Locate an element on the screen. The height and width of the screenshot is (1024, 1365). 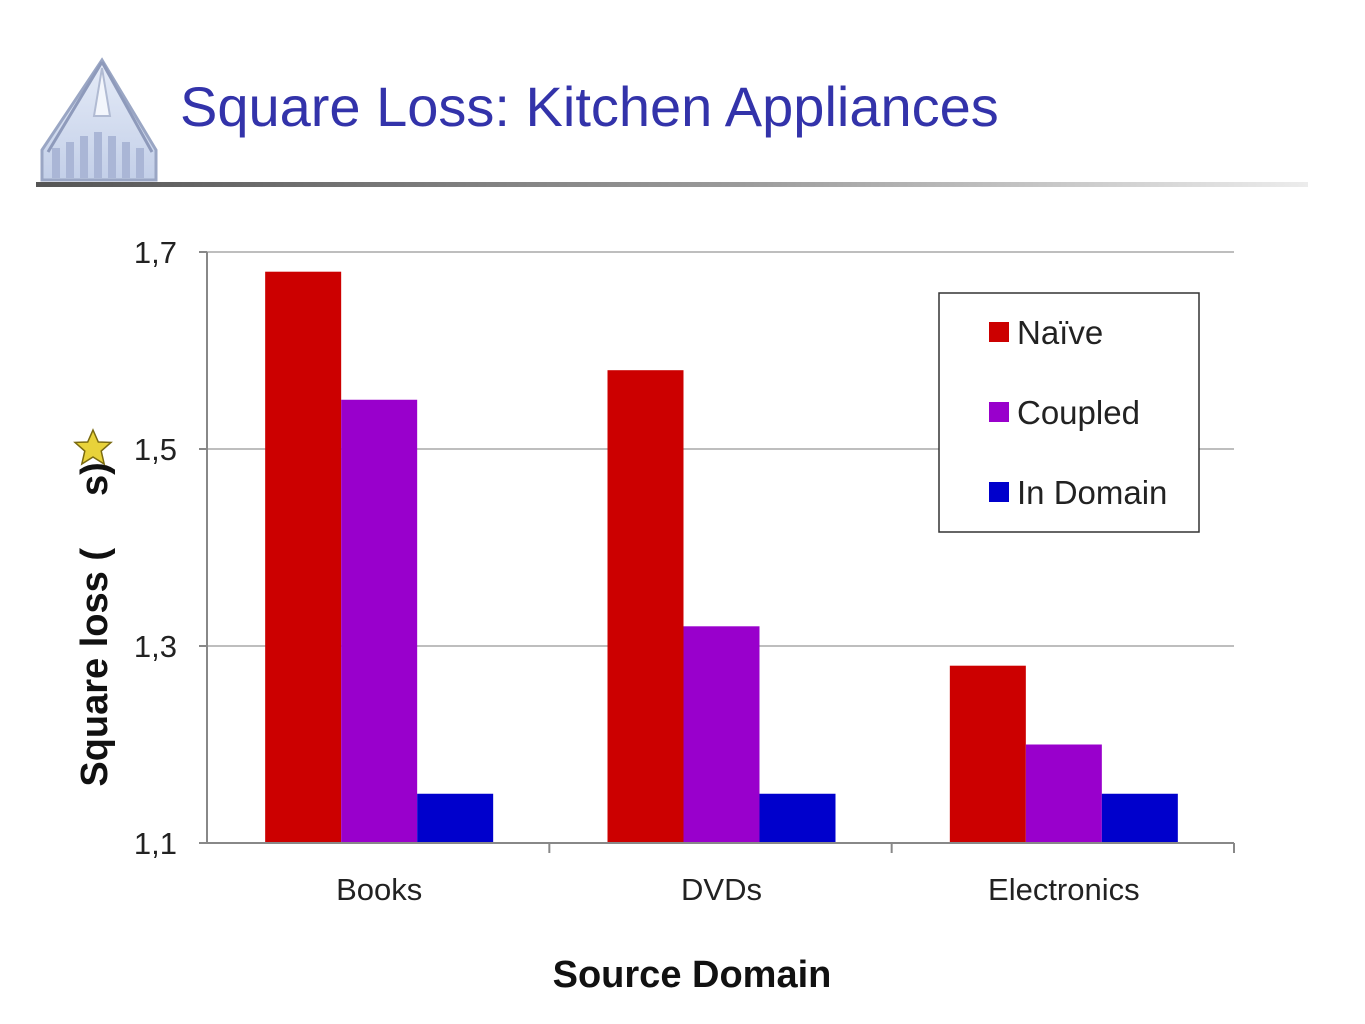
bar-coupled-dvds is located at coordinates (721, 734).